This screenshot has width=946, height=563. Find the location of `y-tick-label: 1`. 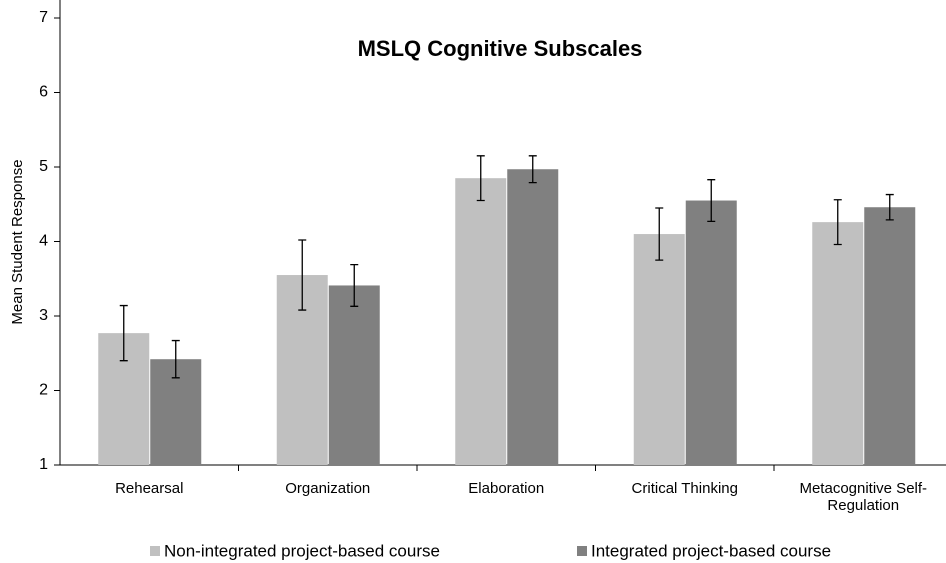

y-tick-label: 1 is located at coordinates (43, 464).